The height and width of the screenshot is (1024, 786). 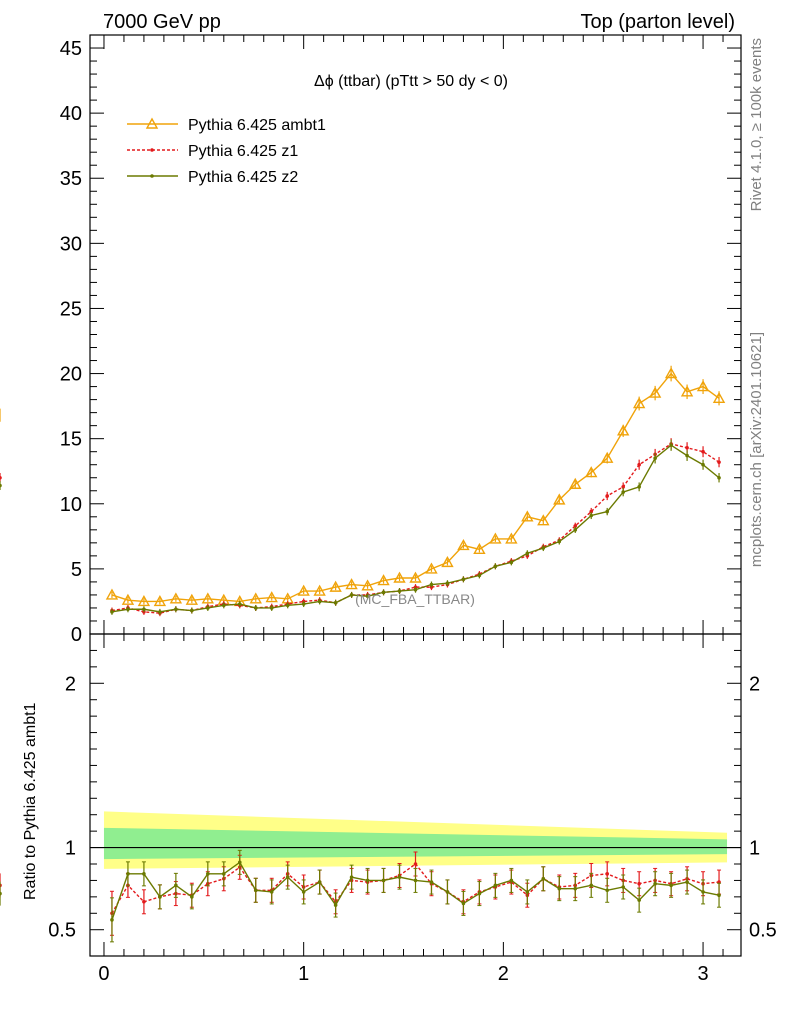 I want to click on rivet-label: Rivet 4.1.0, ≥ 100k events, so click(x=756, y=124).